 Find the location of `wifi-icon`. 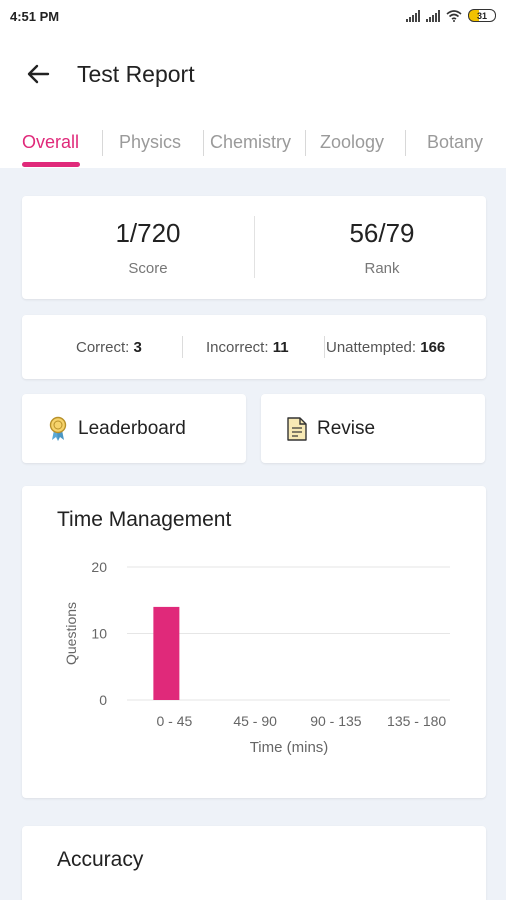

wifi-icon is located at coordinates (454, 15).